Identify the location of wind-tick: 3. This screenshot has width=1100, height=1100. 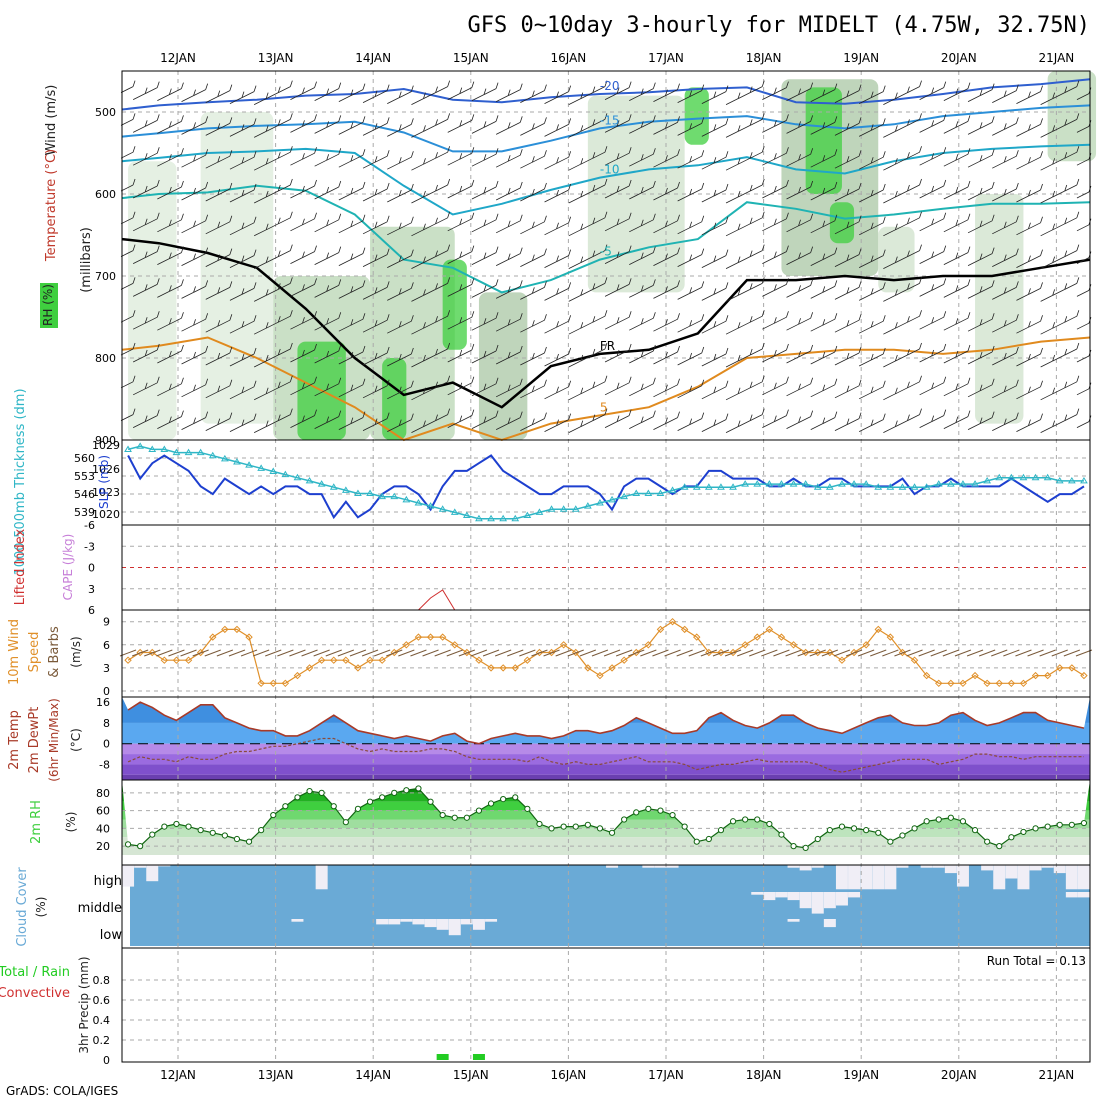
(106, 668).